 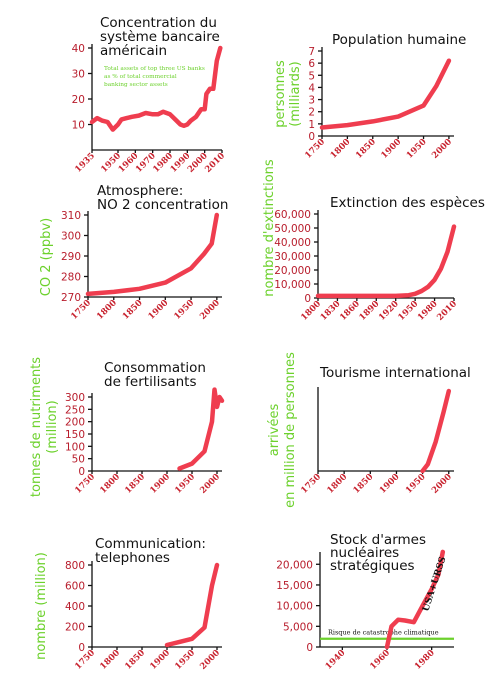 I want to click on extinction-y-axis-label: nombre d'extinctions, so click(x=269, y=228).